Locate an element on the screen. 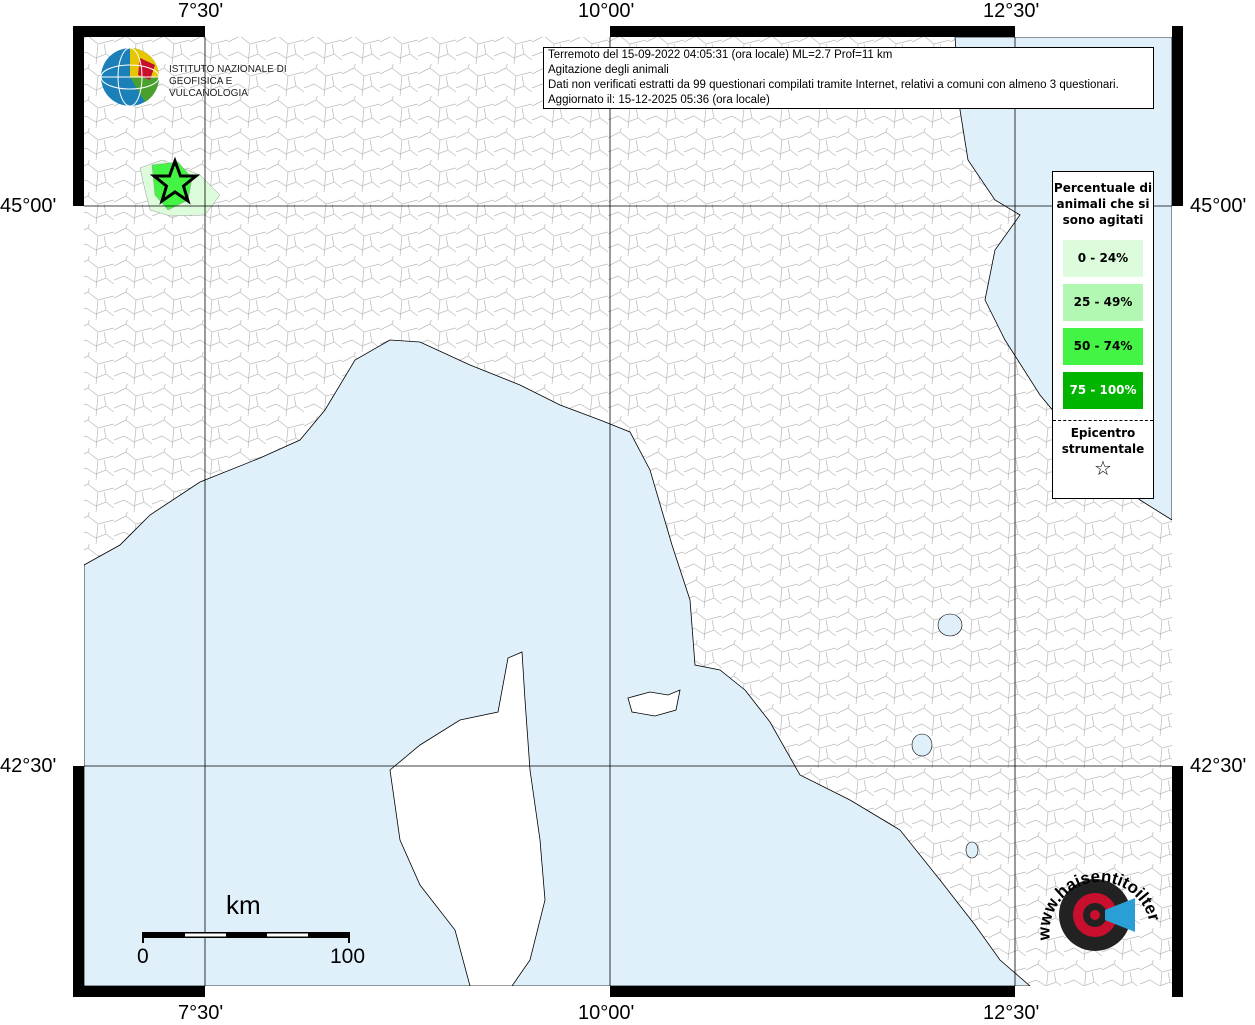 The image size is (1255, 1025). lon-tick-bottom-1: 7°30' is located at coordinates (201, 1013).